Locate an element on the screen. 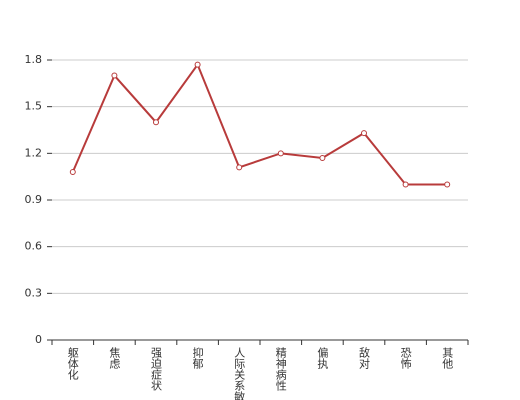 Image resolution: width=520 pixels, height=400 pixels. x-tick-label: 敌对 is located at coordinates (364, 357).